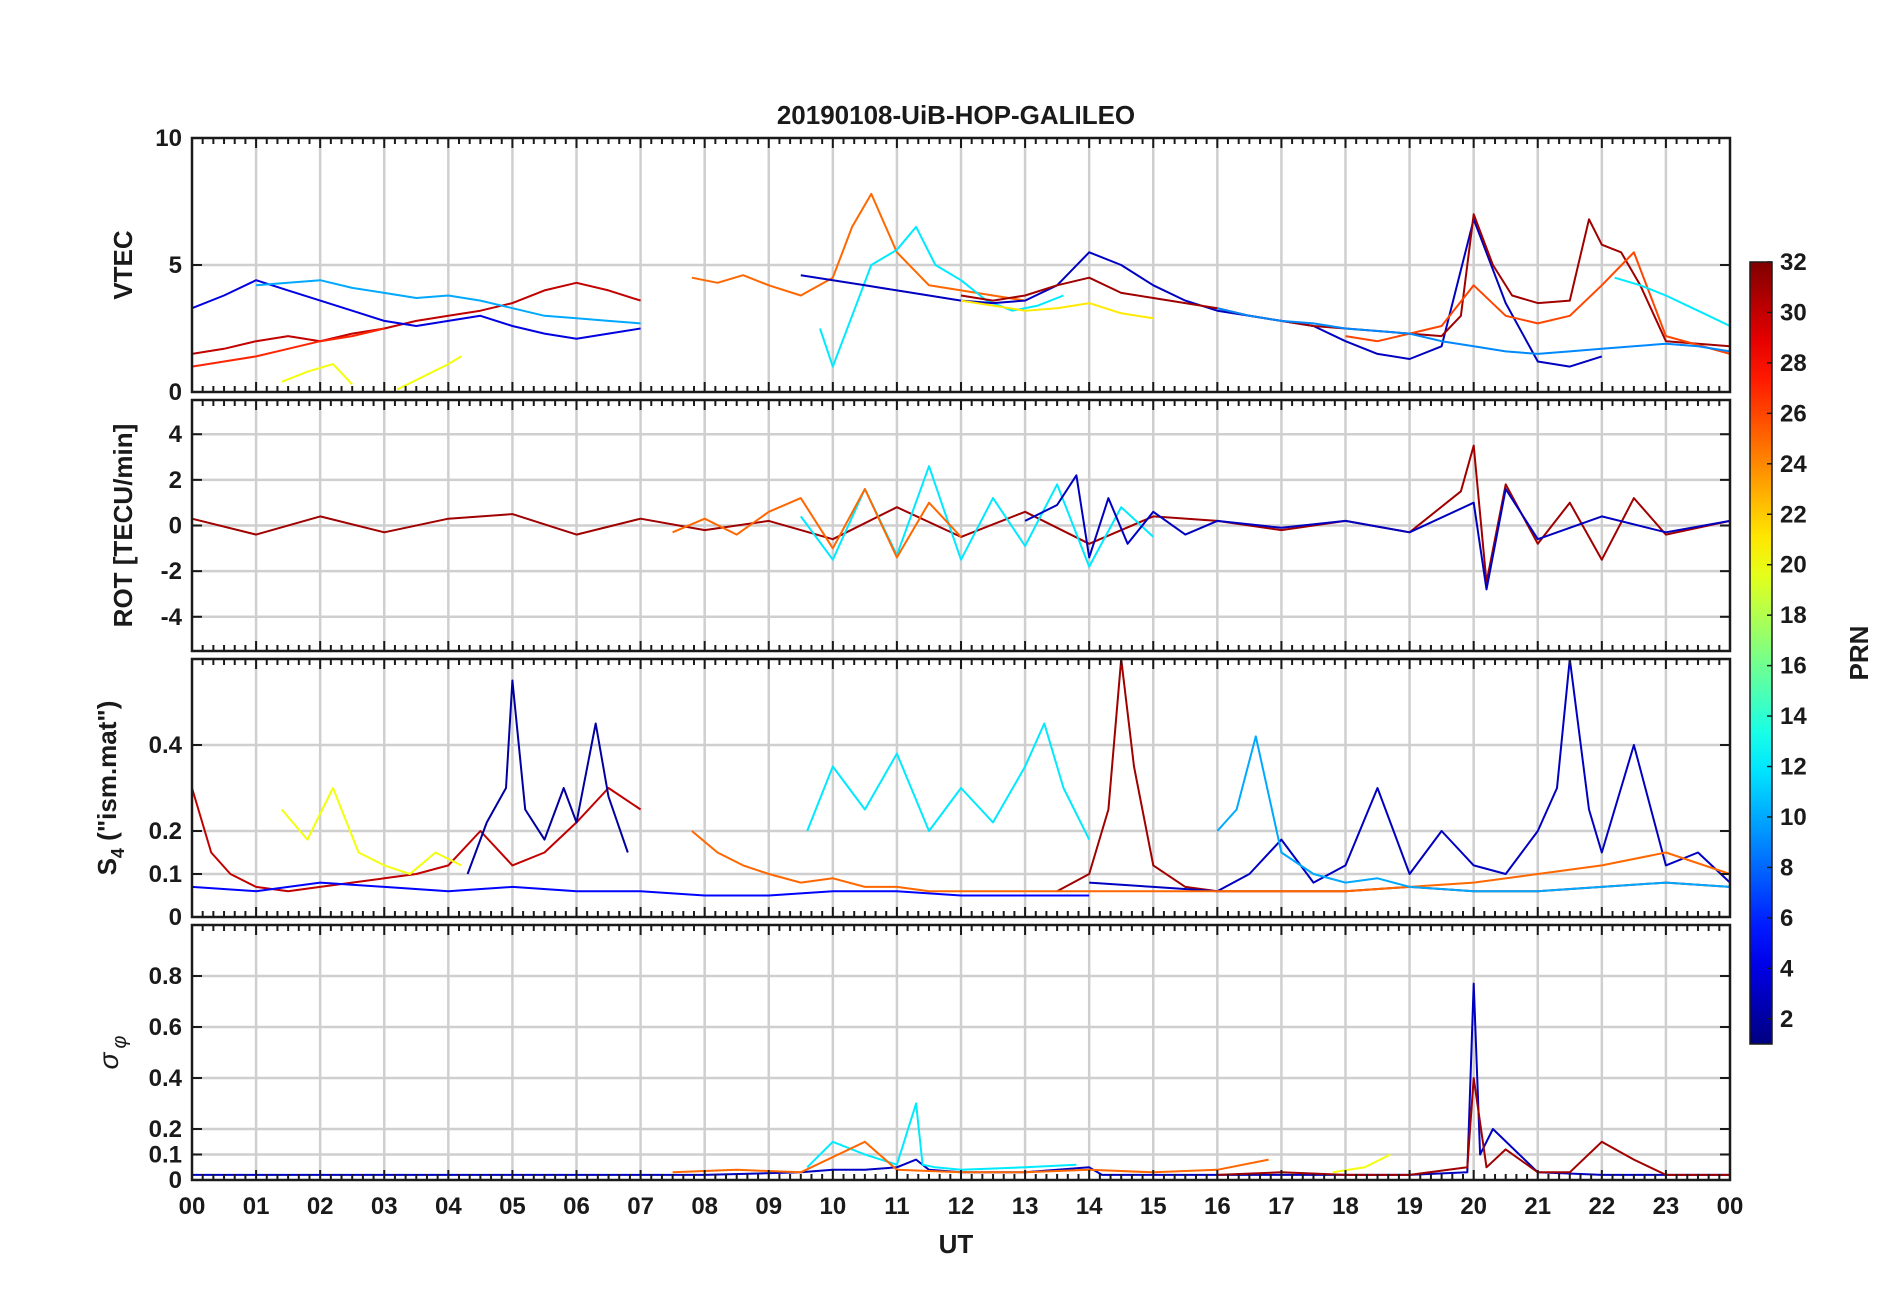 Image resolution: width=1902 pixels, height=1292 pixels. Describe the element at coordinates (576, 1206) in the screenshot. I see `x-tick-label: 06` at that location.